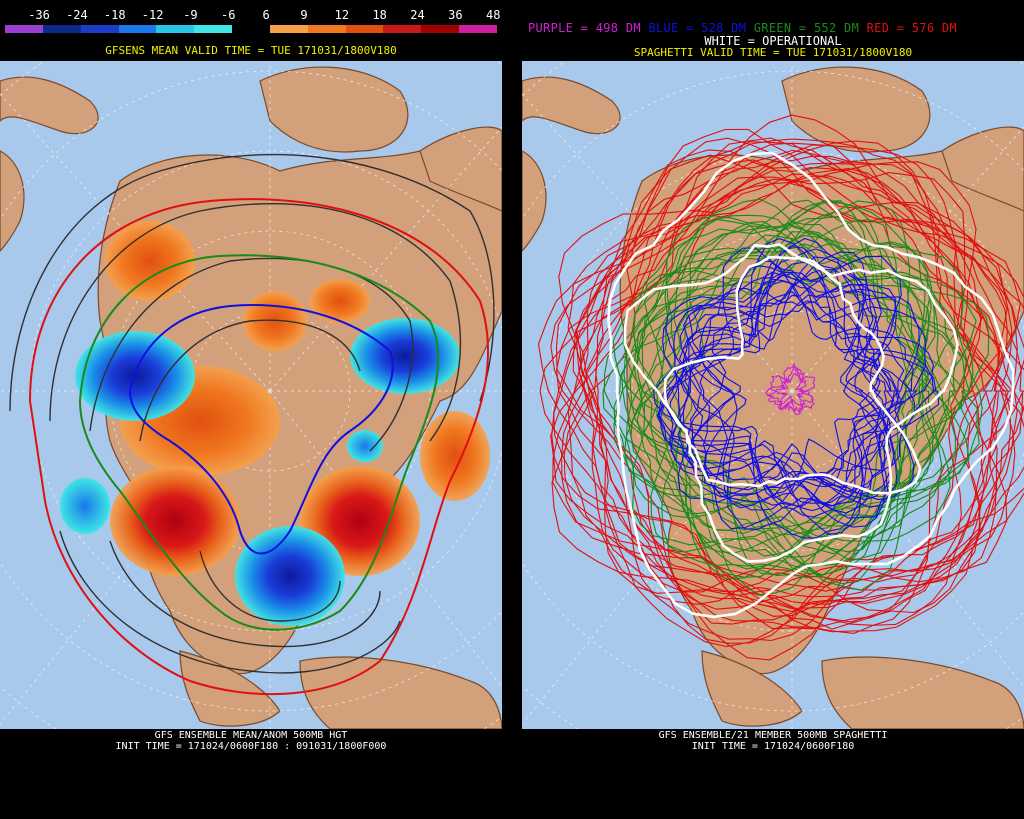  What do you see at coordinates (697, 28) in the screenshot?
I see `legend-blue: BLUE = 528 DM` at bounding box center [697, 28].